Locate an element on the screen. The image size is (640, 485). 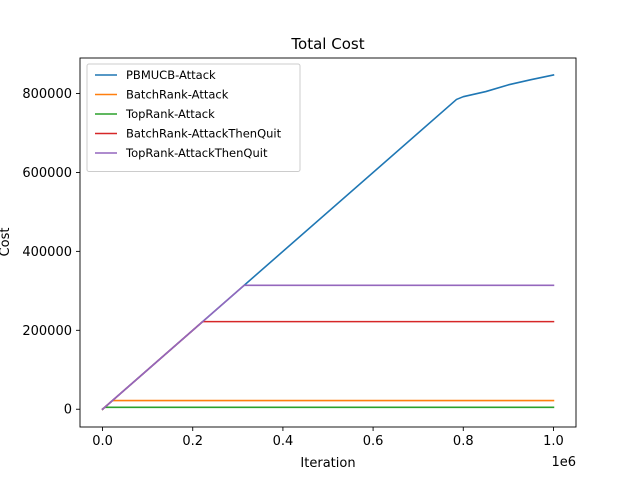
y-tick-label: 400000 is located at coordinates (47, 252).